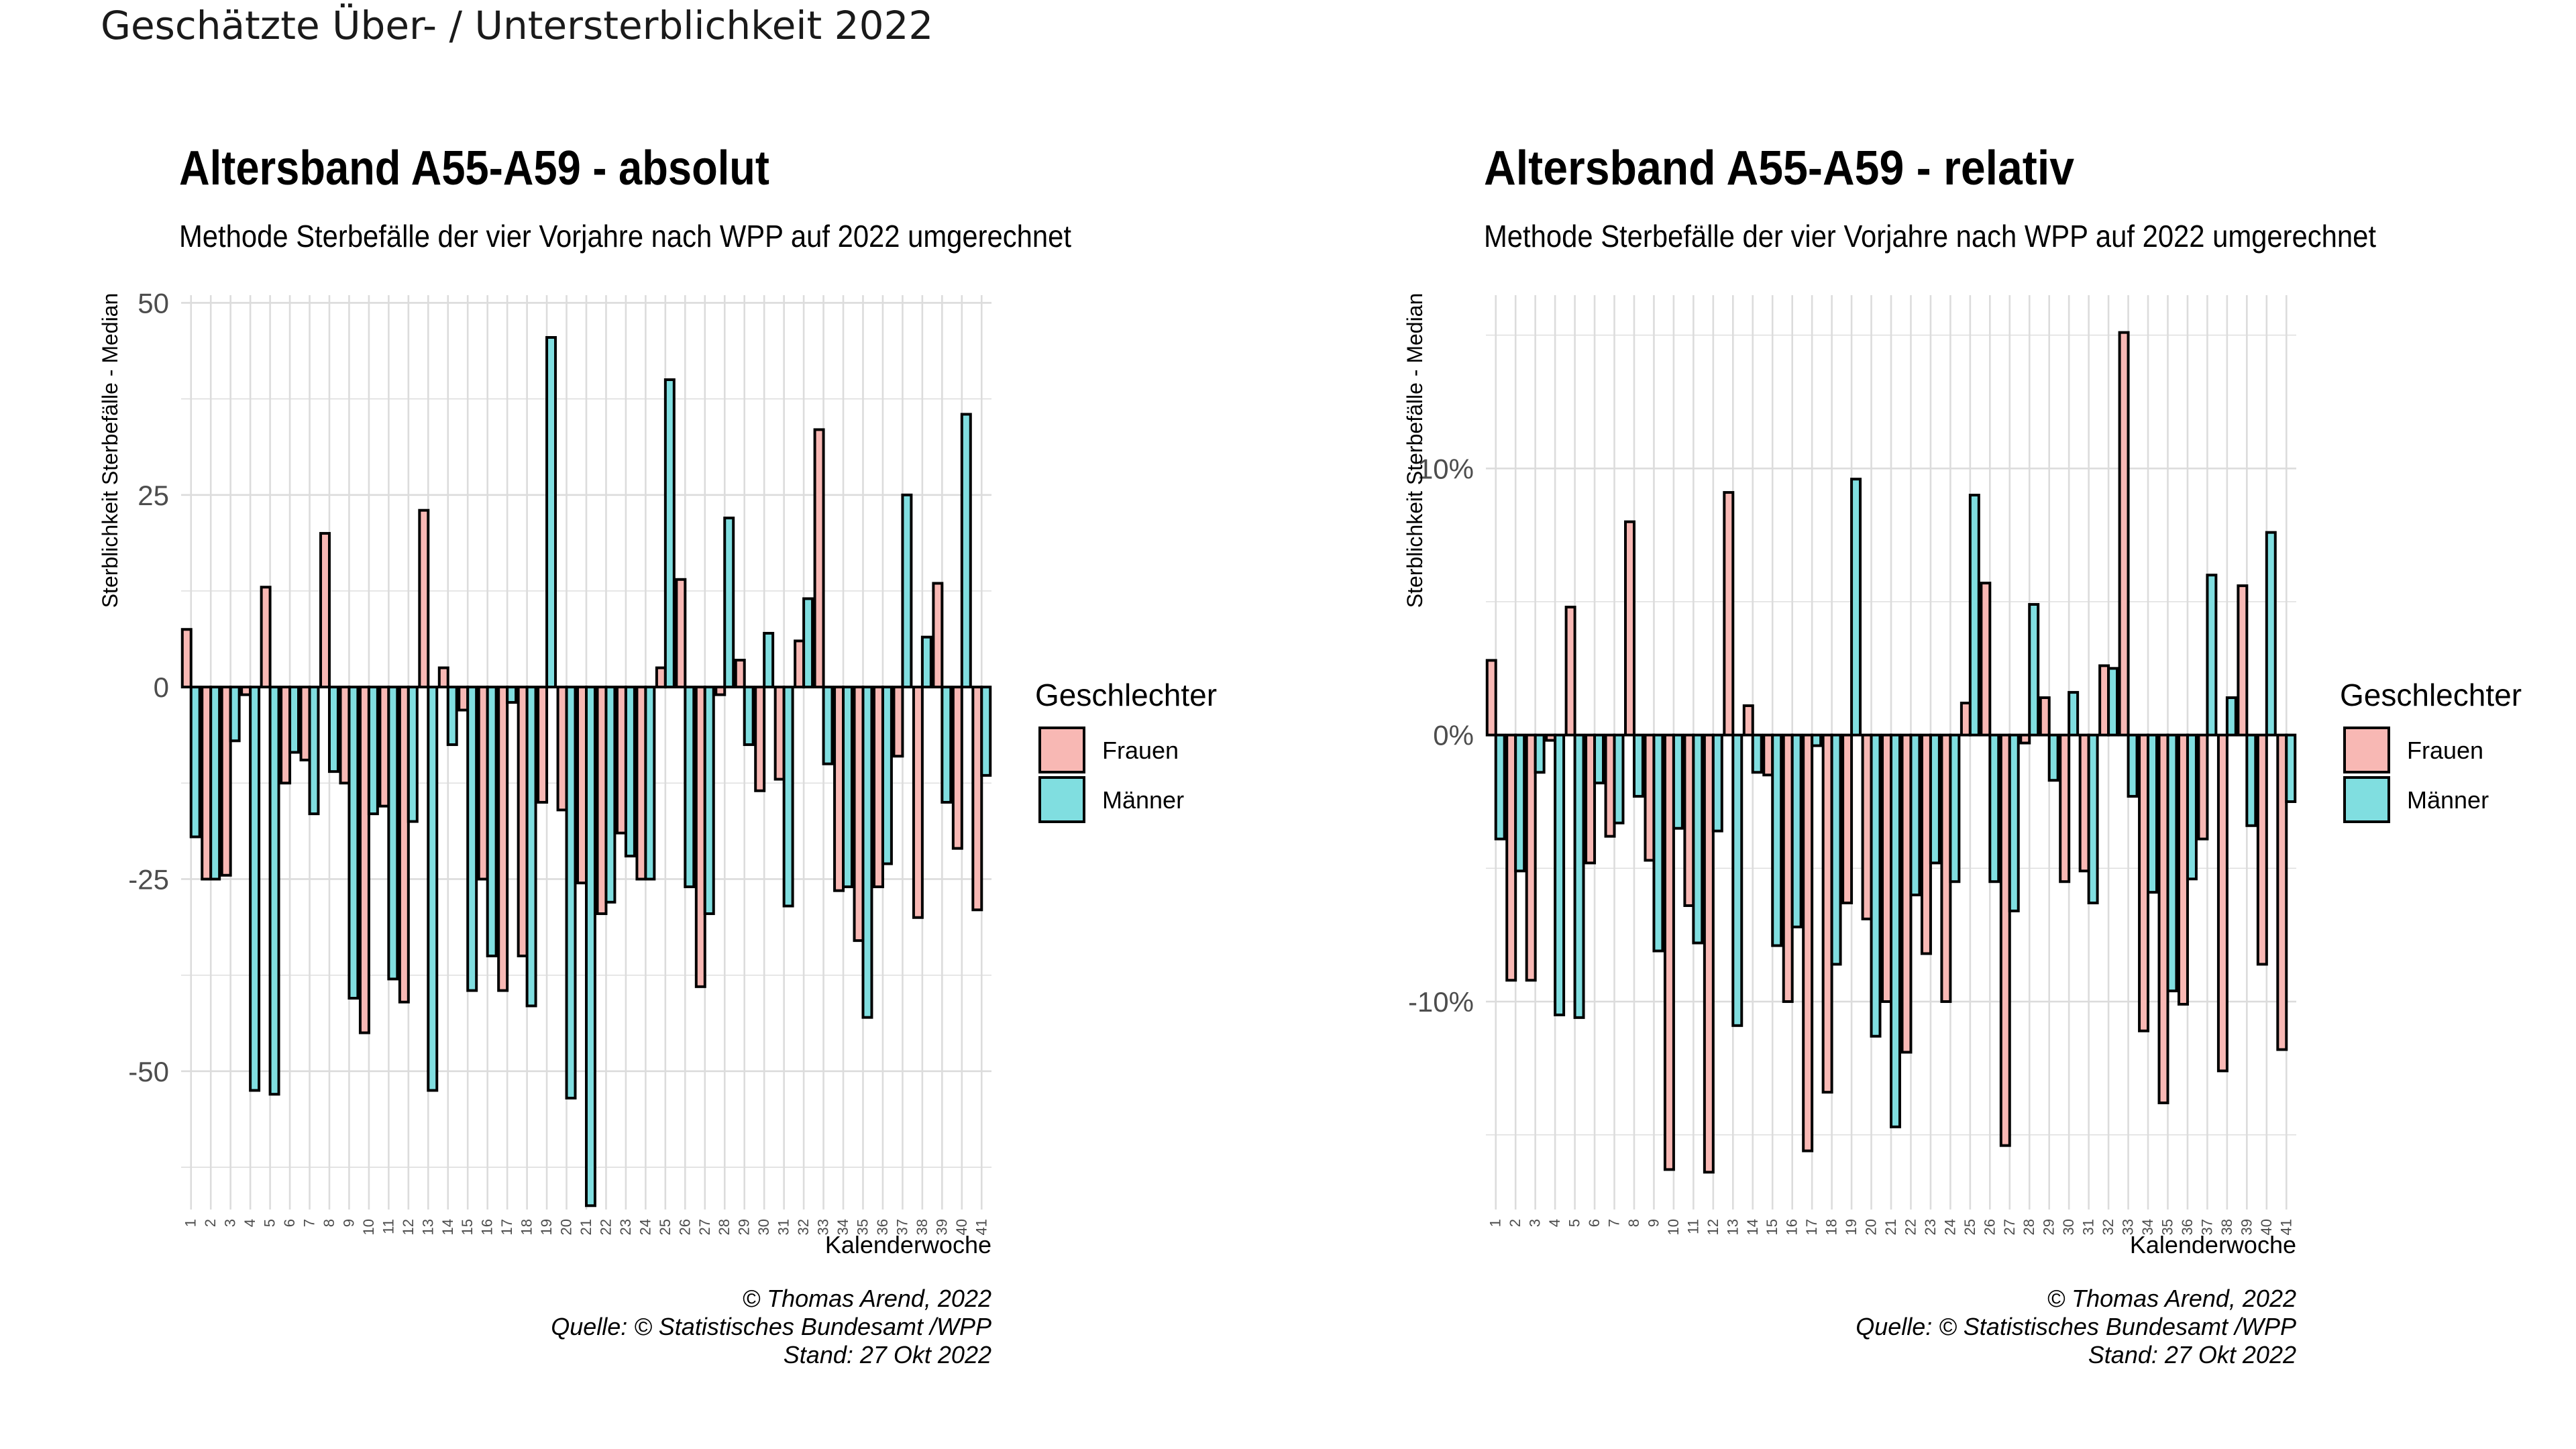  I want to click on legend-label: Männer, so click(2448, 800).